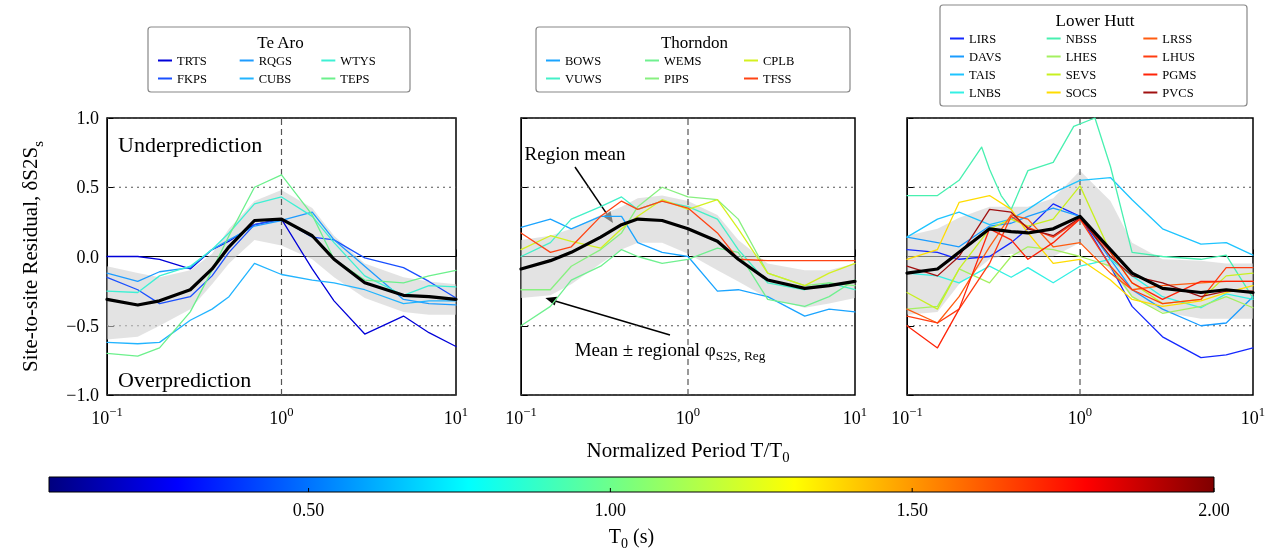  What do you see at coordinates (87, 118) in the screenshot?
I see `y-tick-label: 1.0` at bounding box center [87, 118].